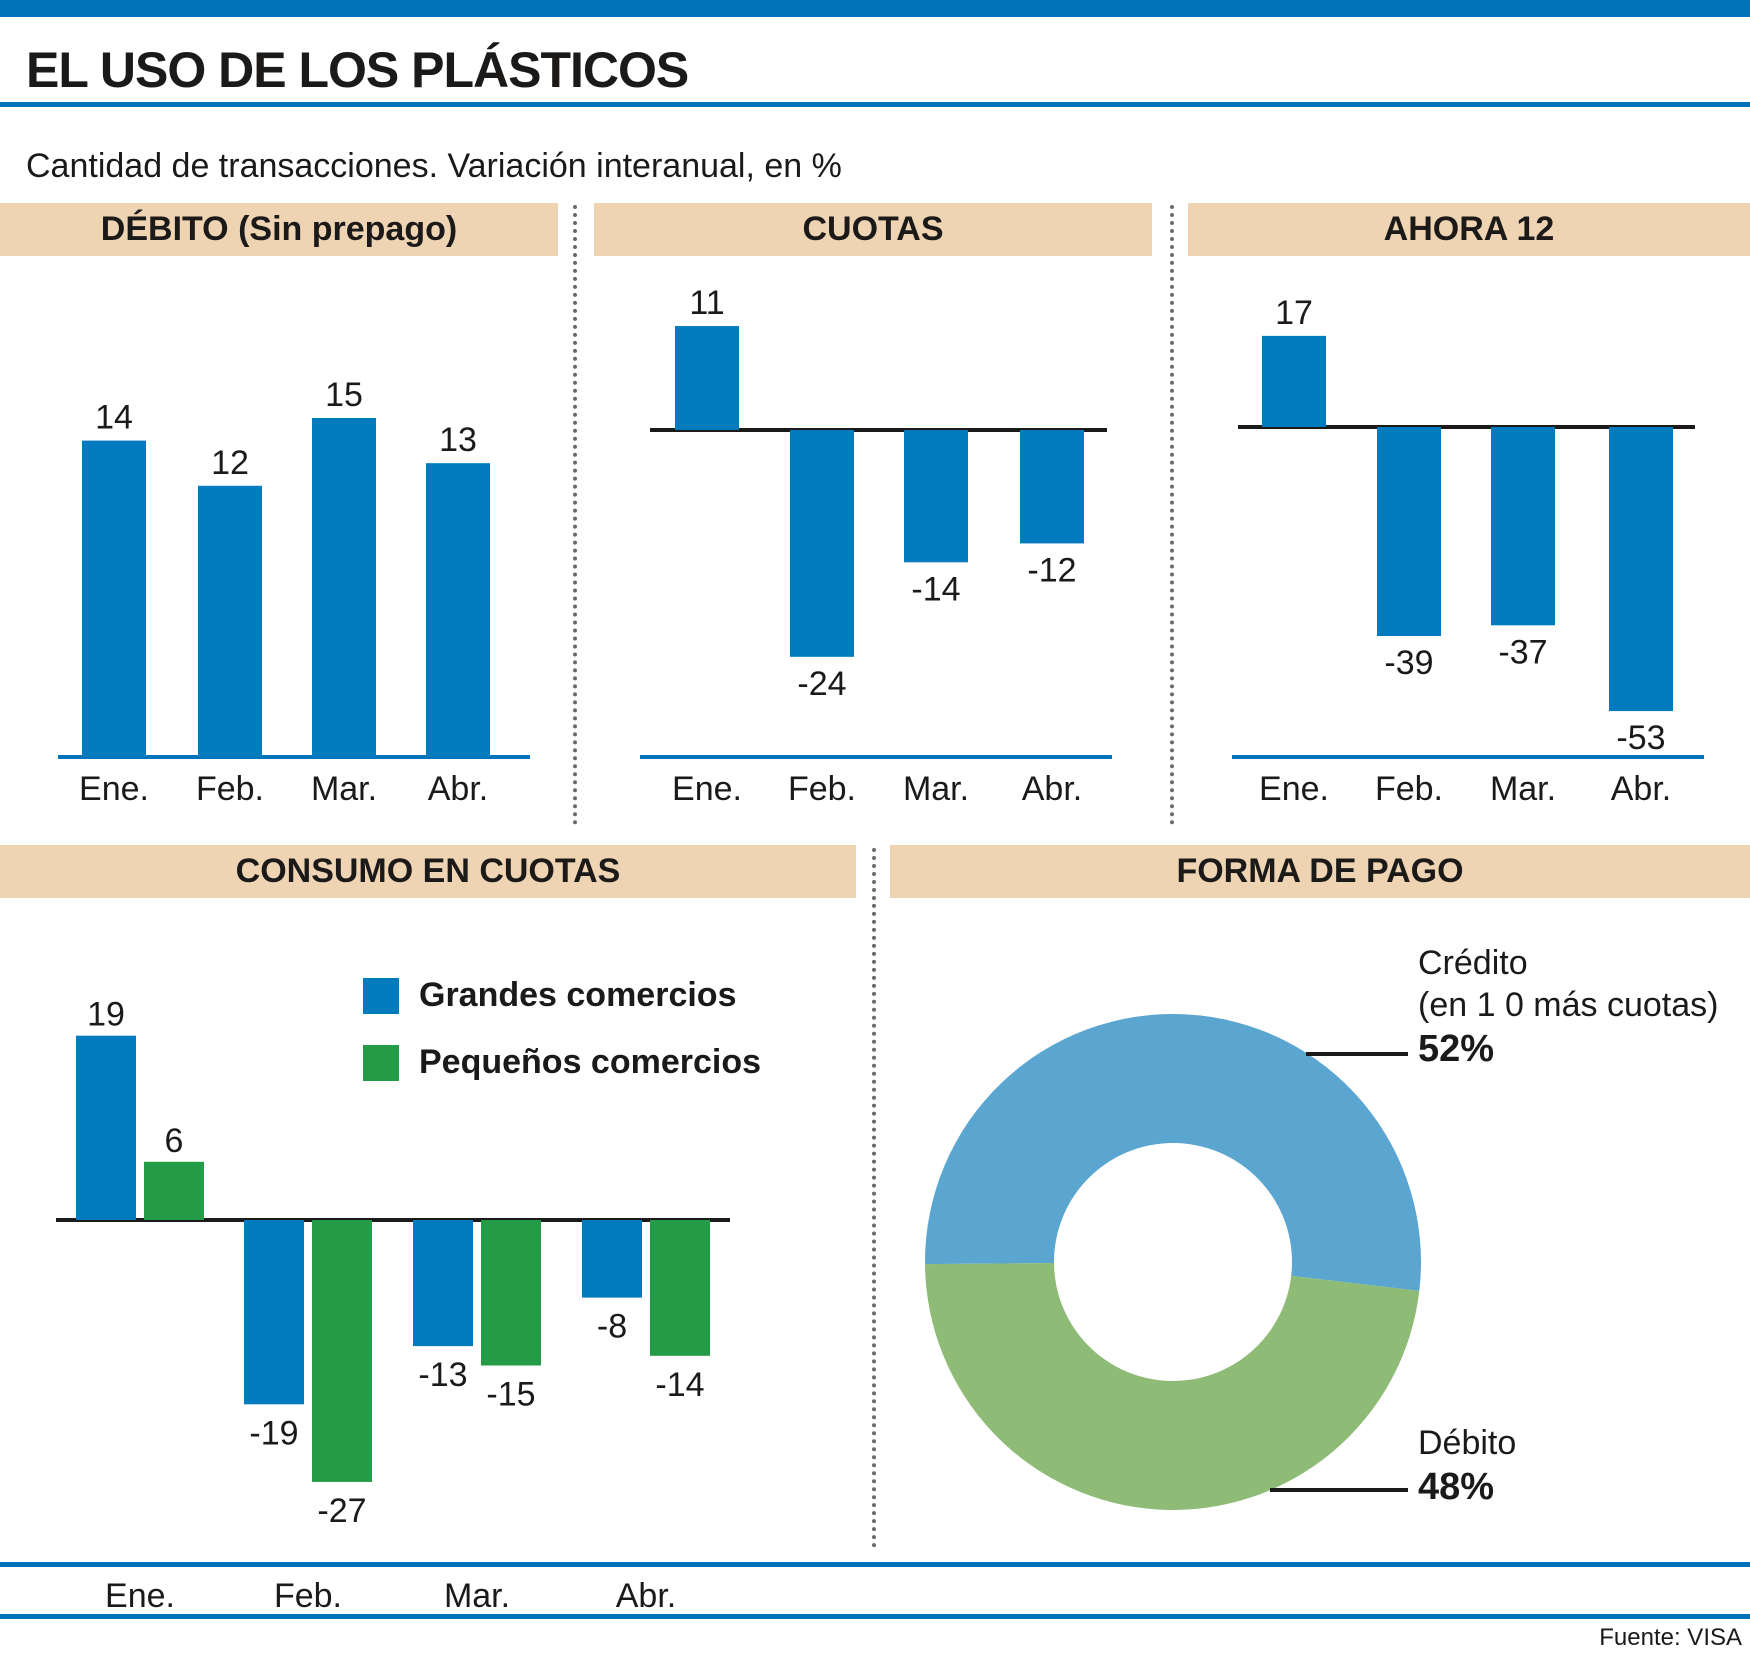 The image size is (1750, 1656). I want to click on ahora12-bar-abr, so click(1641, 569).